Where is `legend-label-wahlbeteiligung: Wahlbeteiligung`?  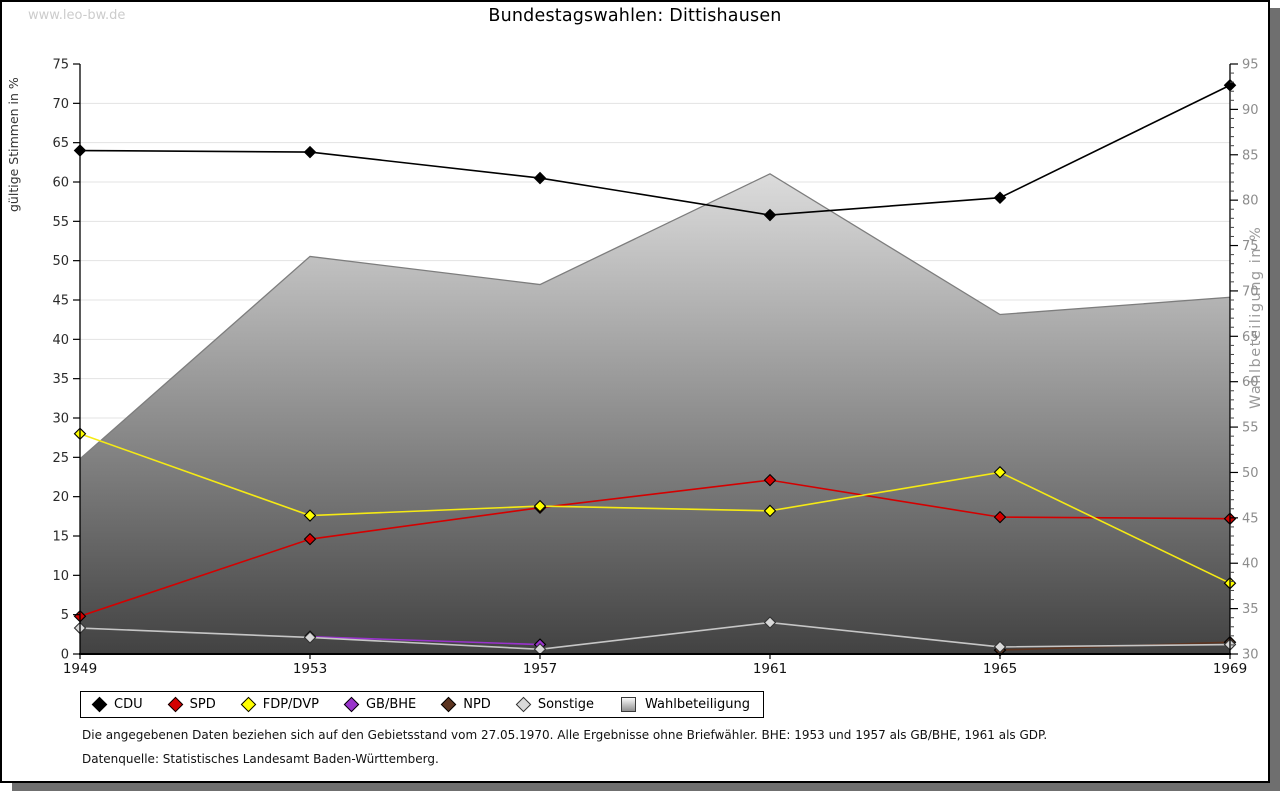 legend-label-wahlbeteiligung: Wahlbeteiligung is located at coordinates (698, 704).